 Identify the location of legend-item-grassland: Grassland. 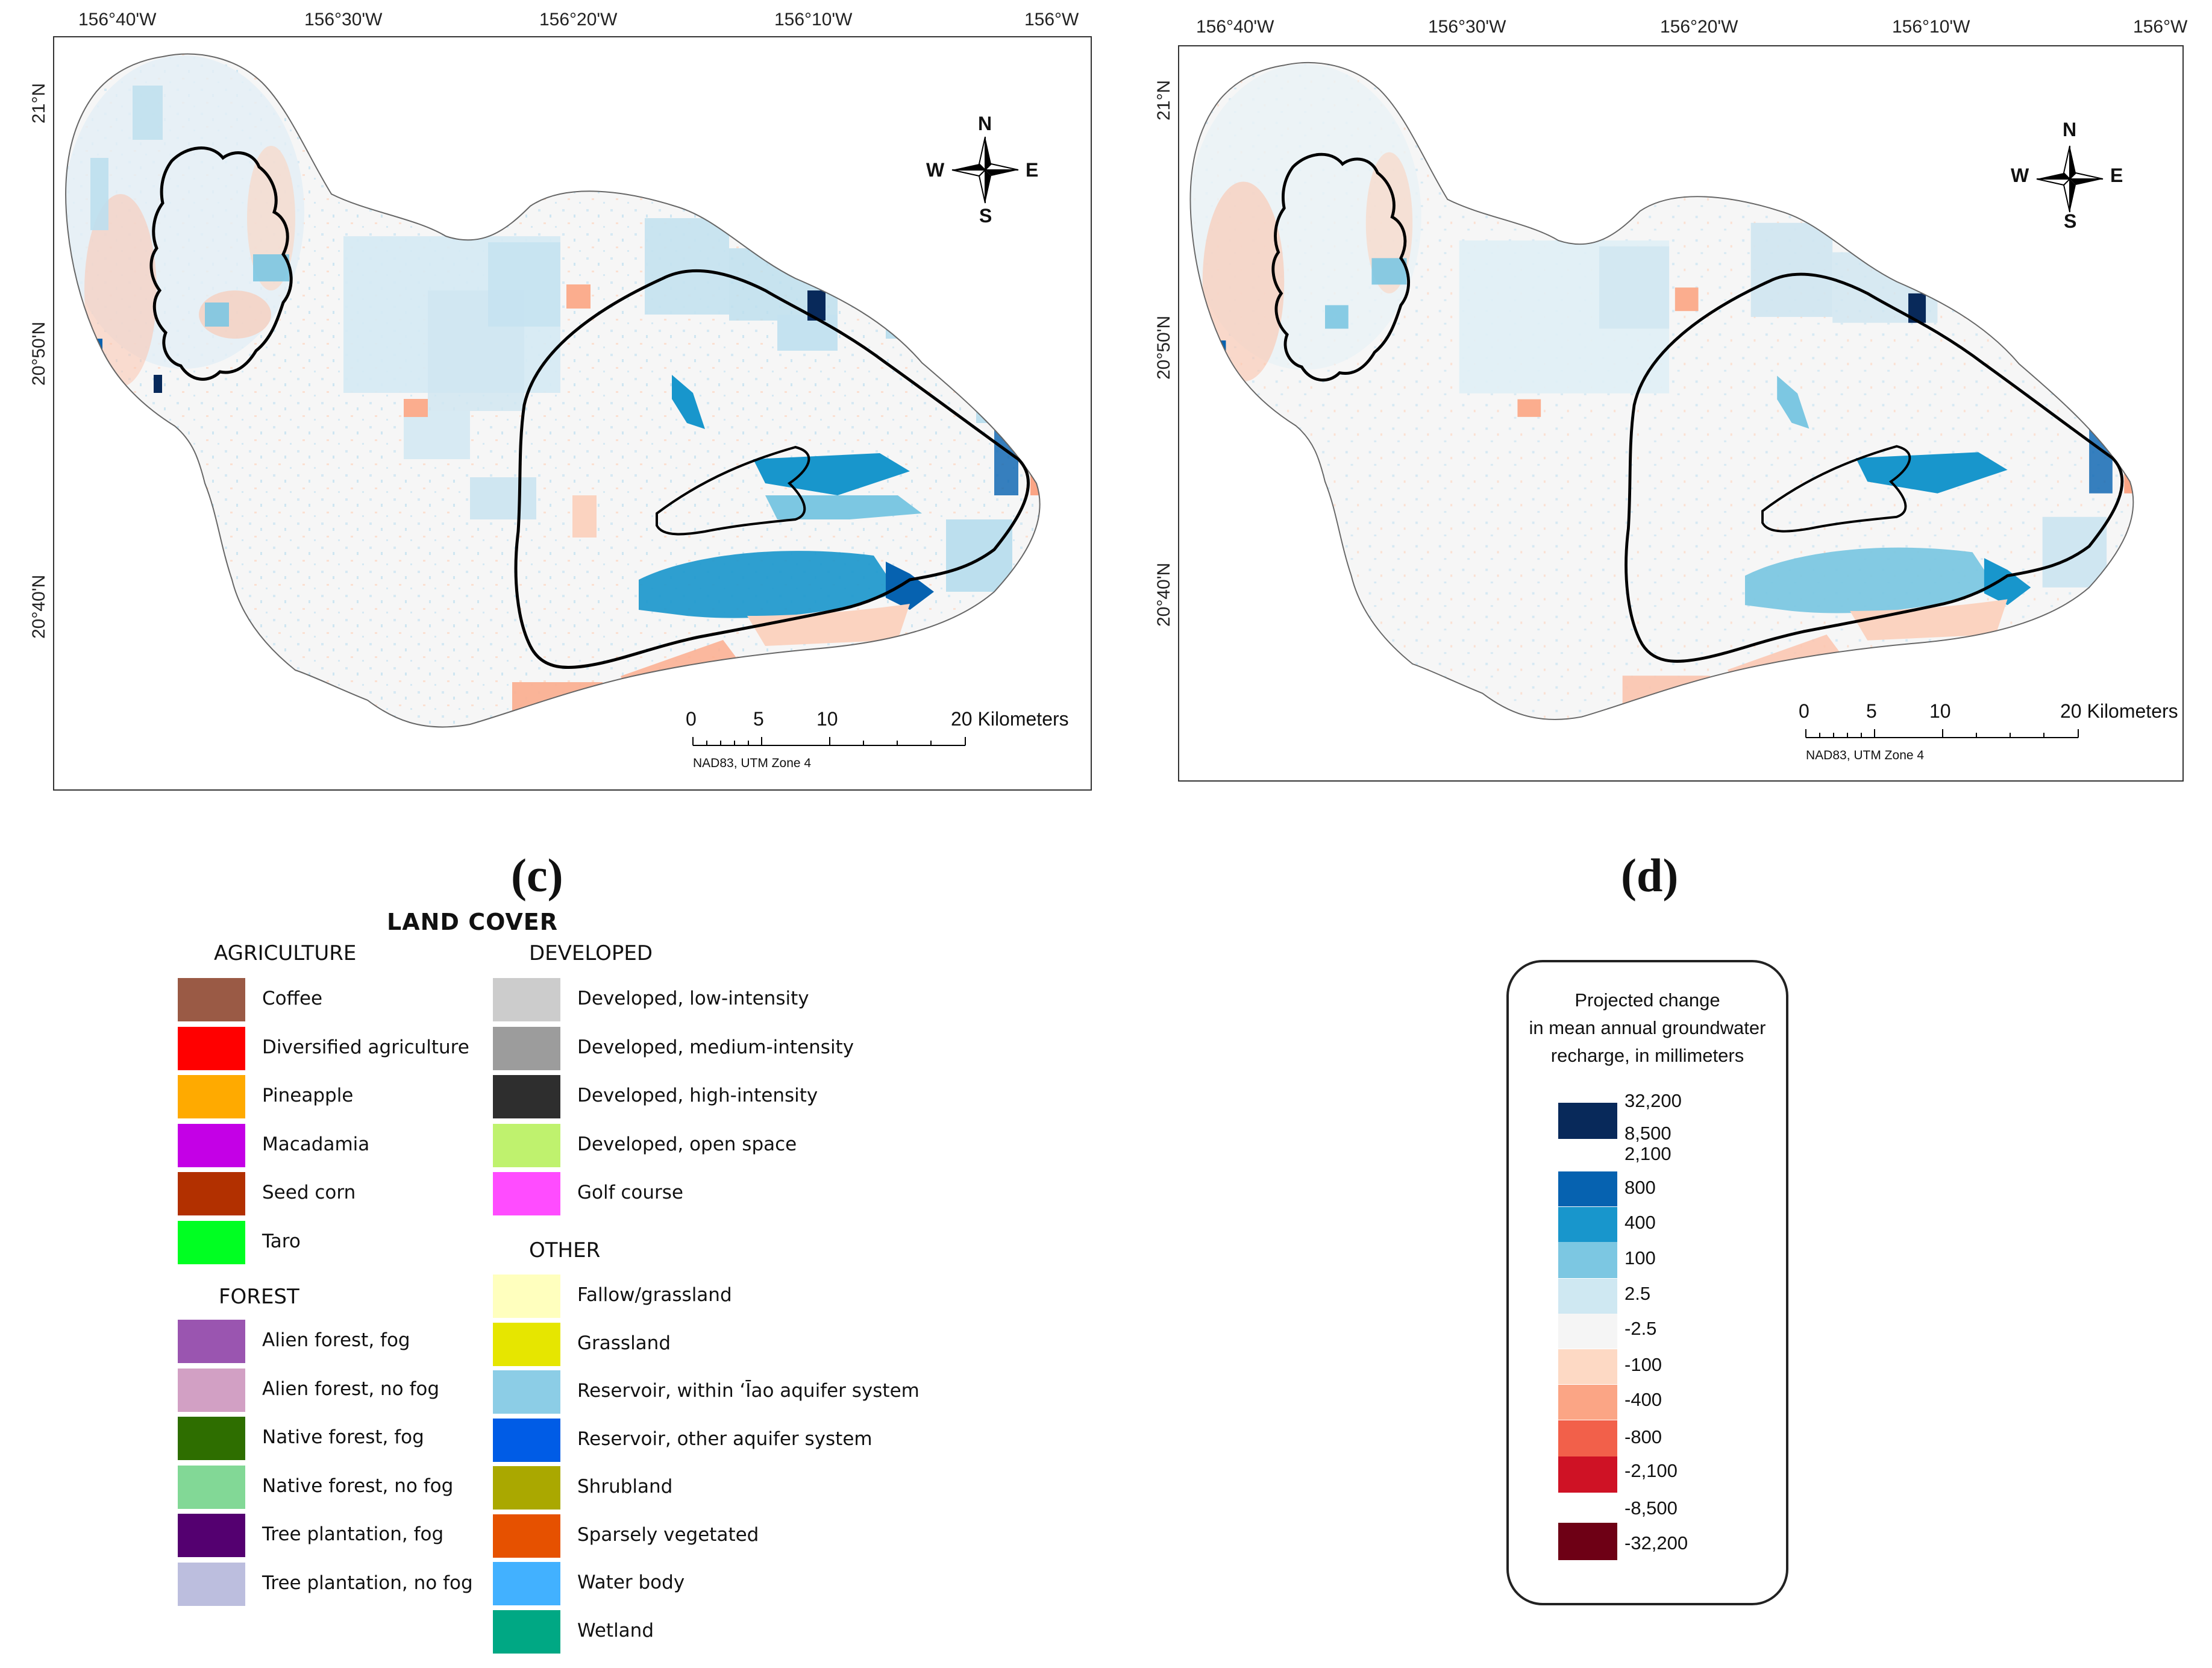
(764, 1344).